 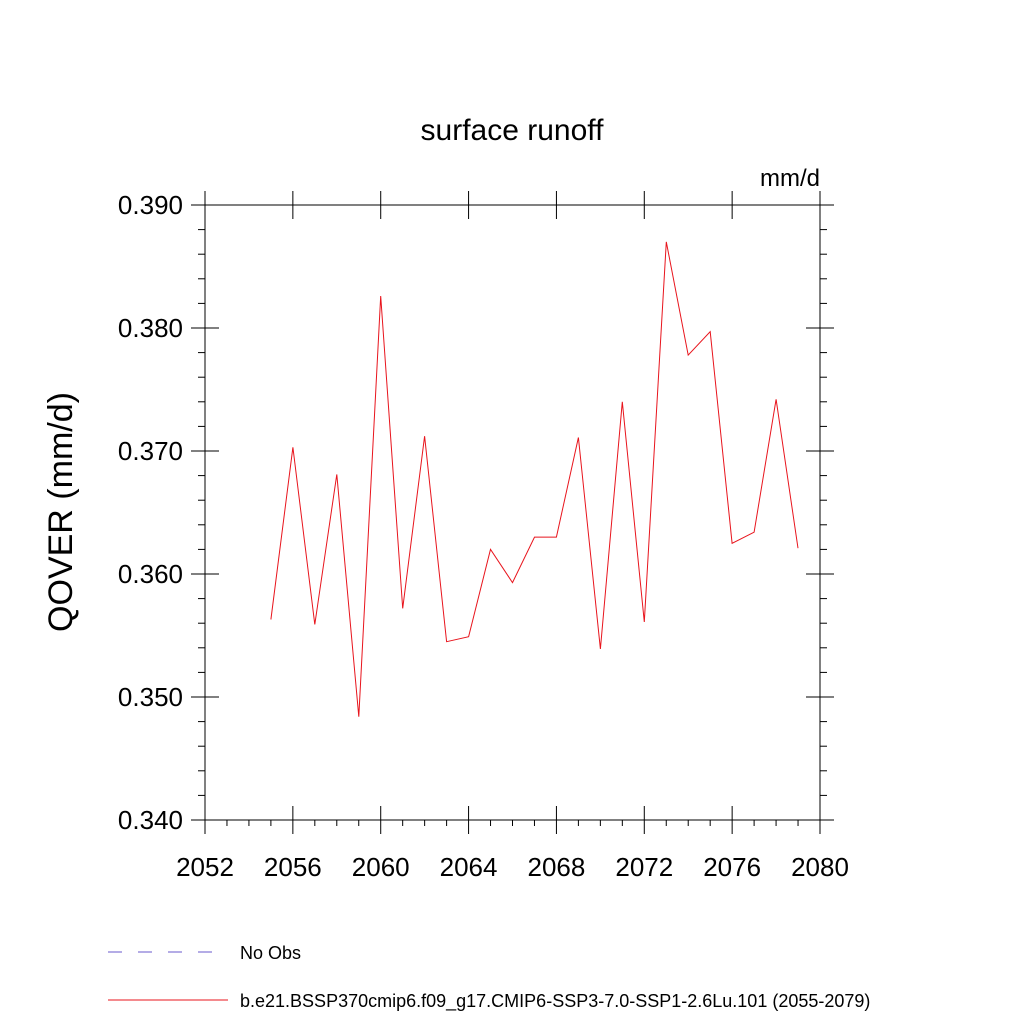 I want to click on y-tick-label: 0.370, so click(x=150, y=451).